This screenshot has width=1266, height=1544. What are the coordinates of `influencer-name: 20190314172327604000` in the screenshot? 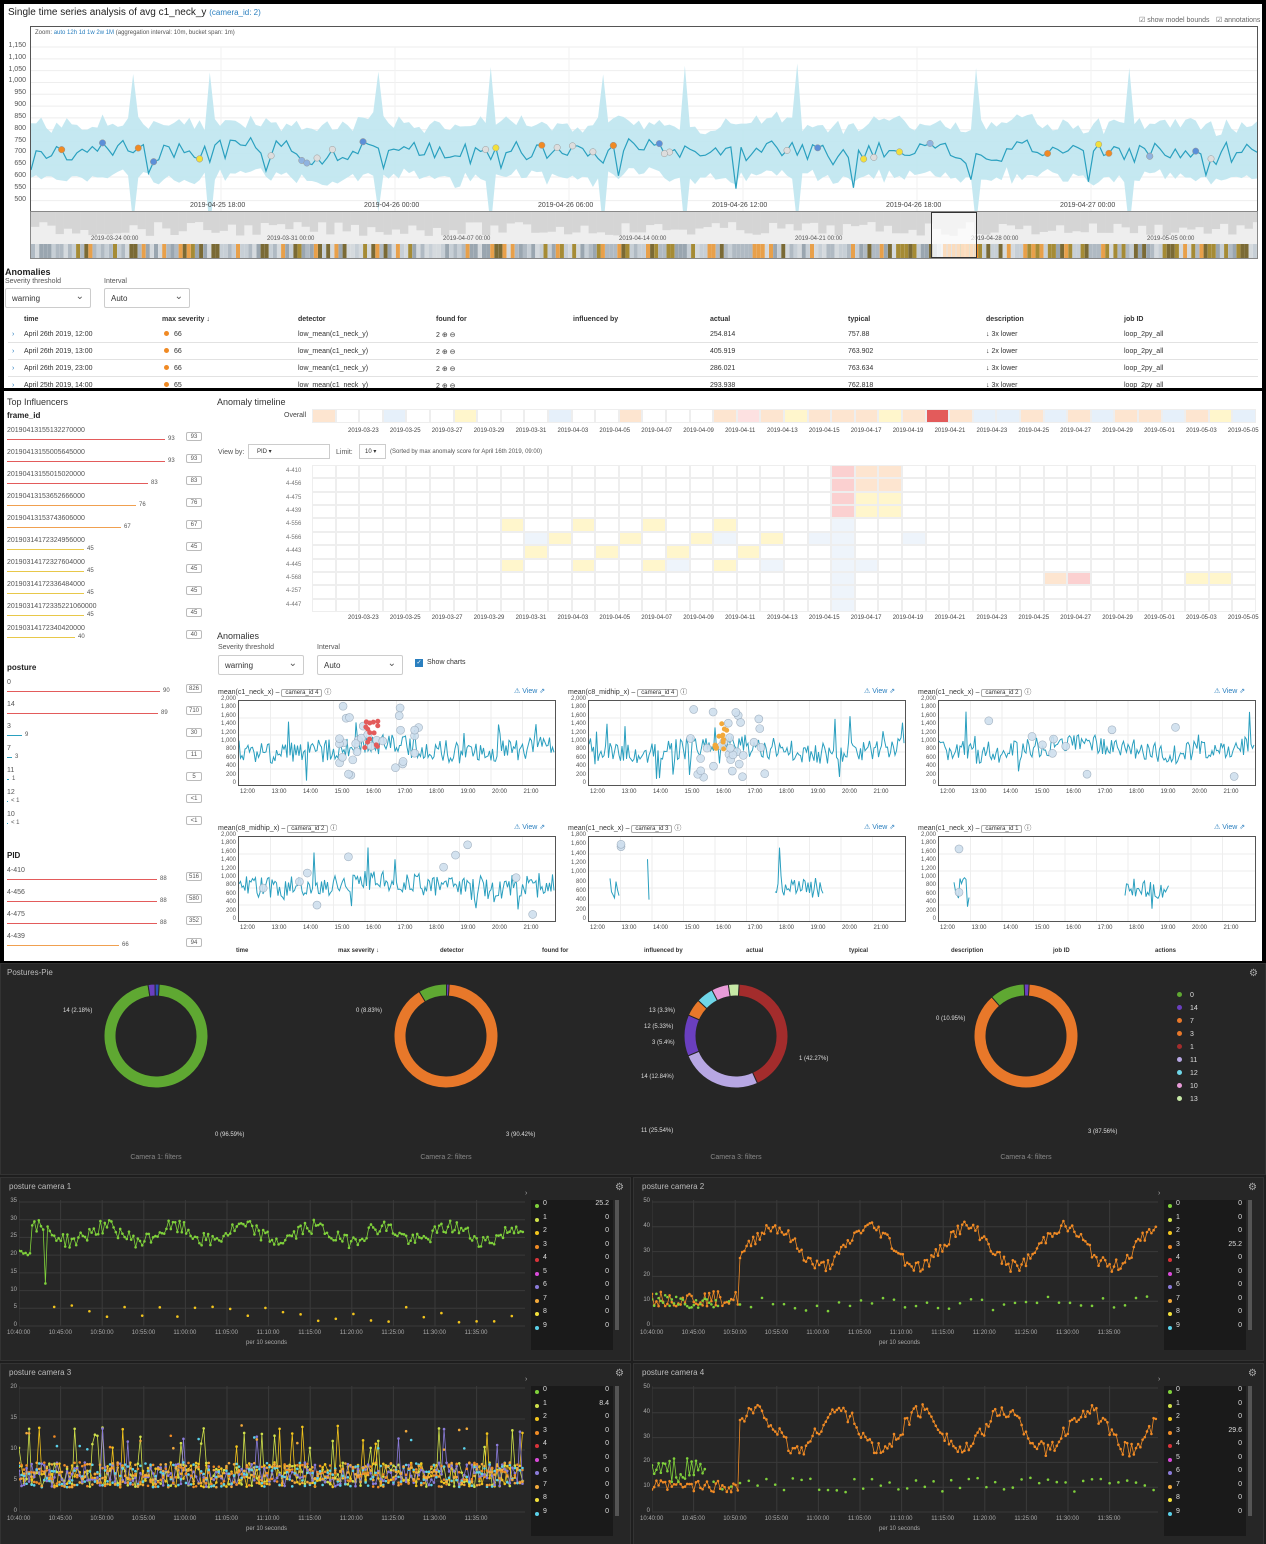 It's located at (46, 562).